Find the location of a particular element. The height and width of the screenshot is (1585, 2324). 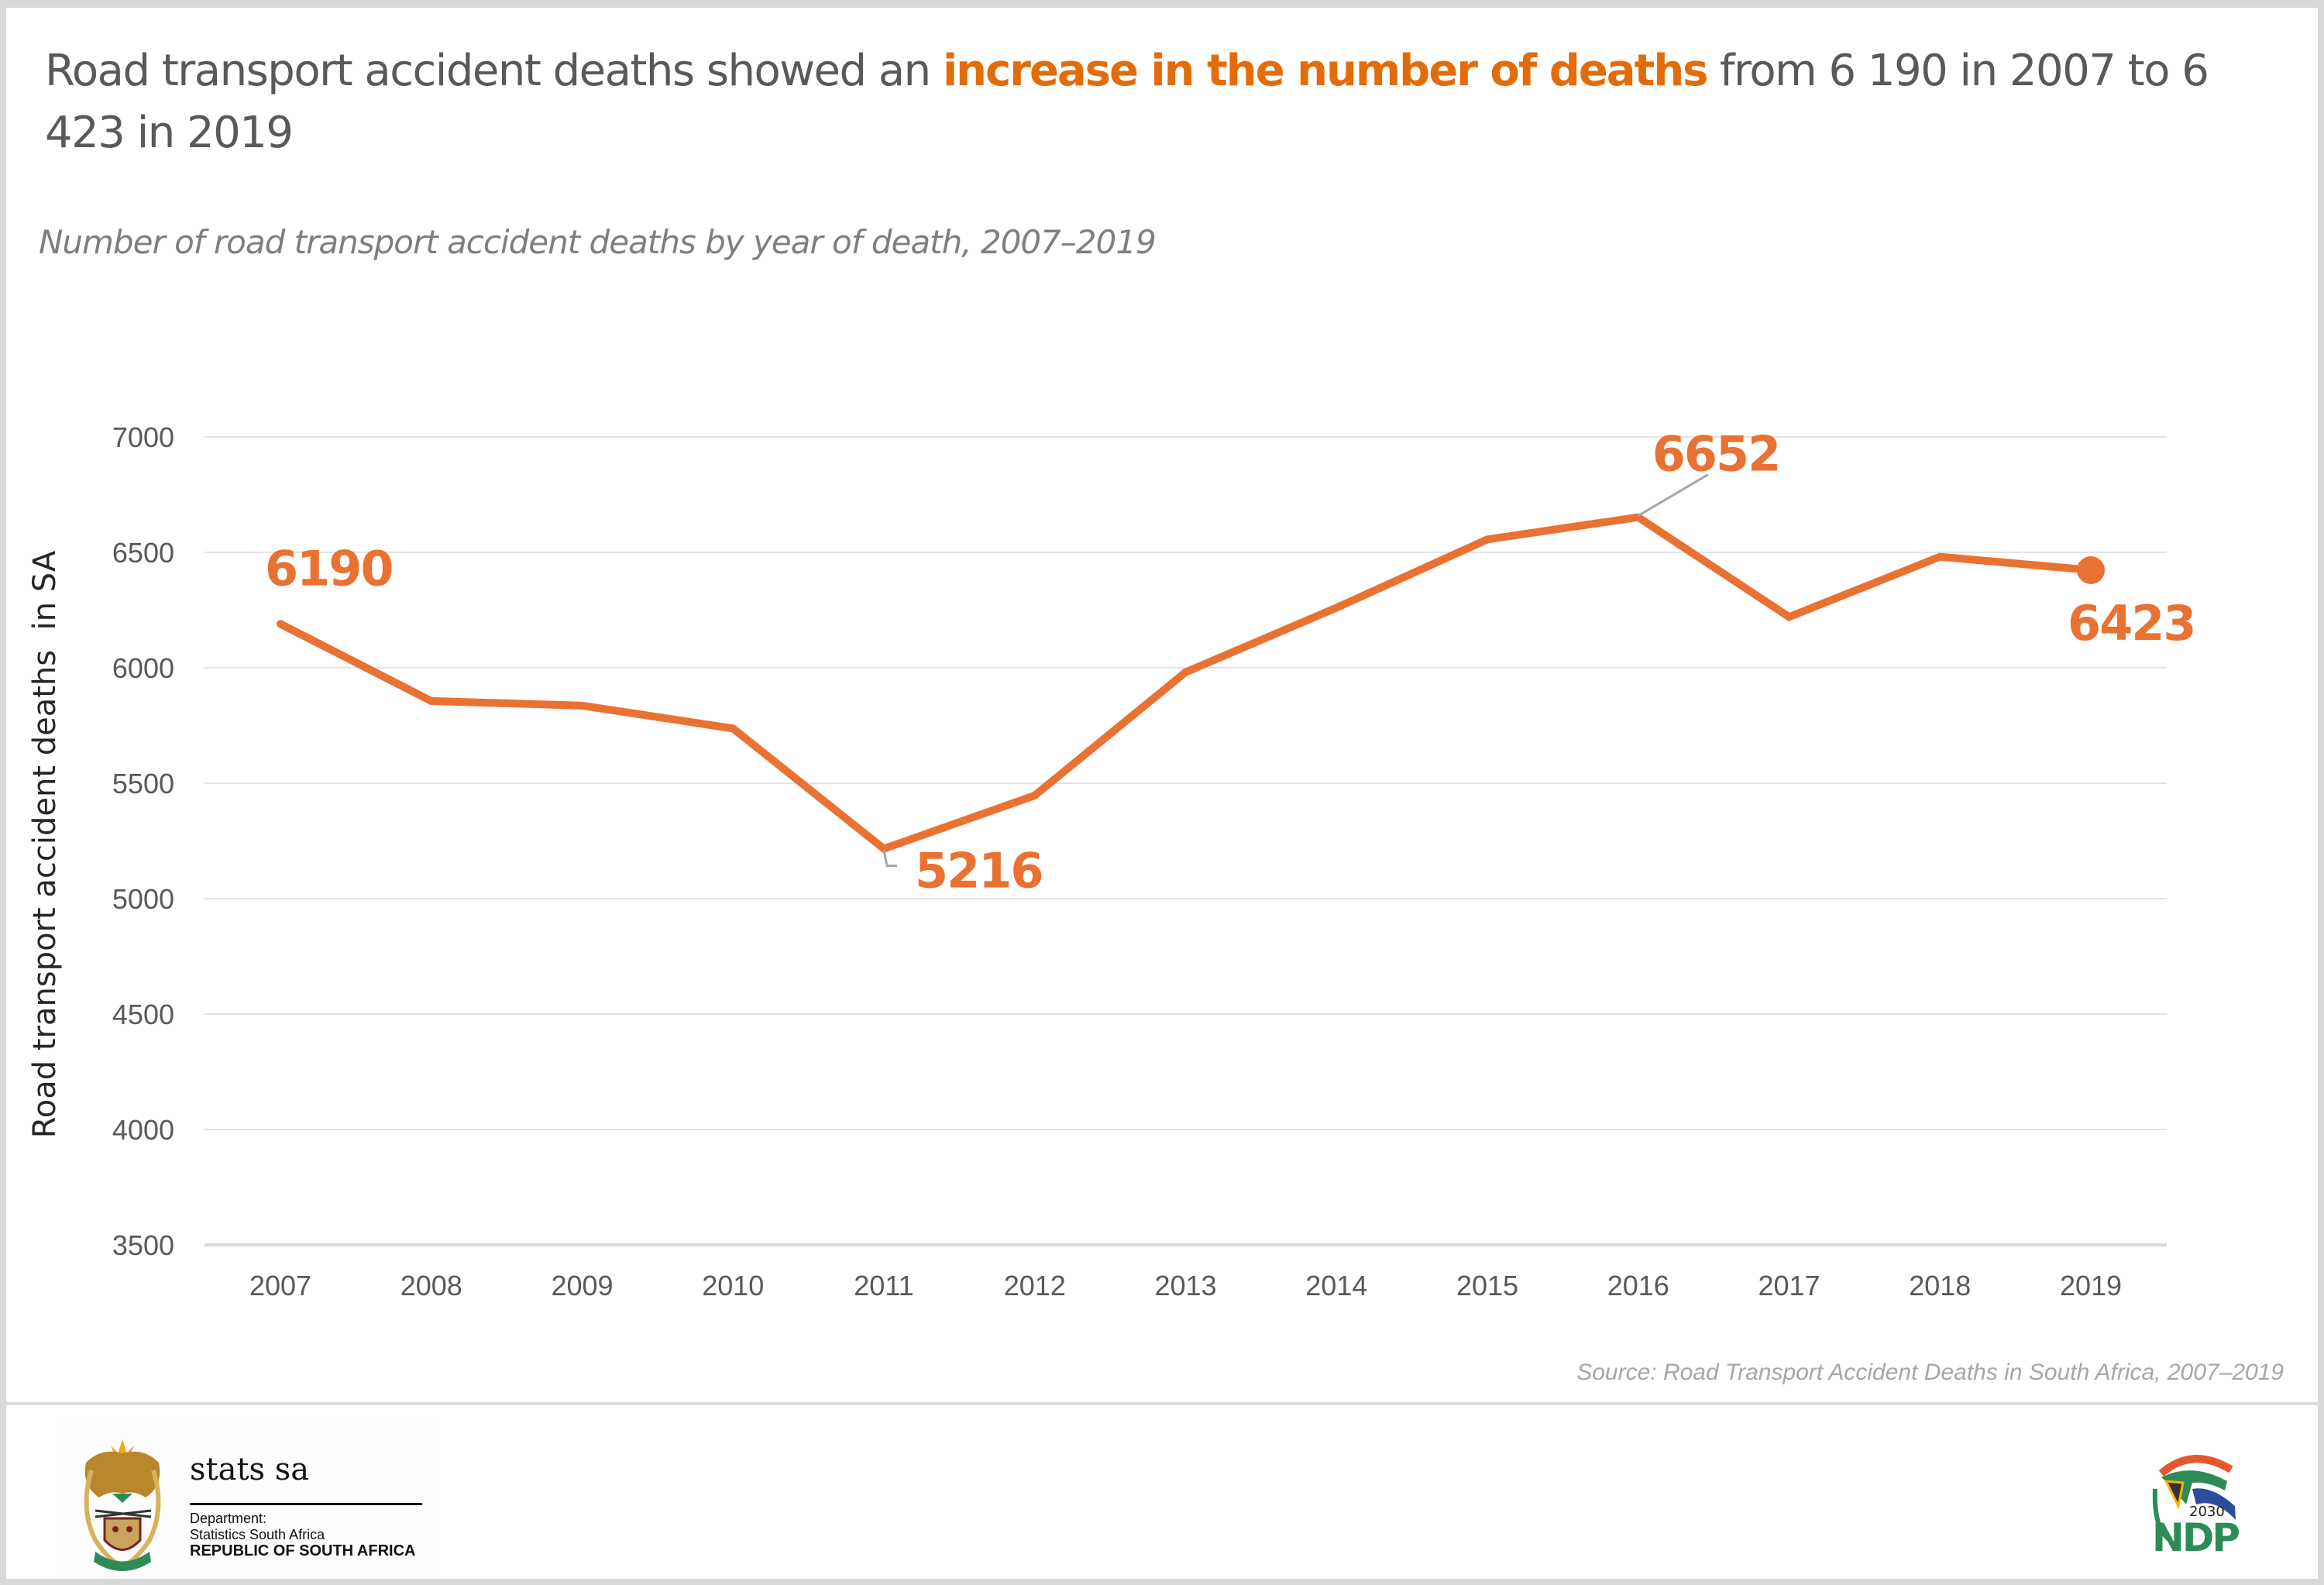

y-tick-label: 6500 is located at coordinates (143, 553).